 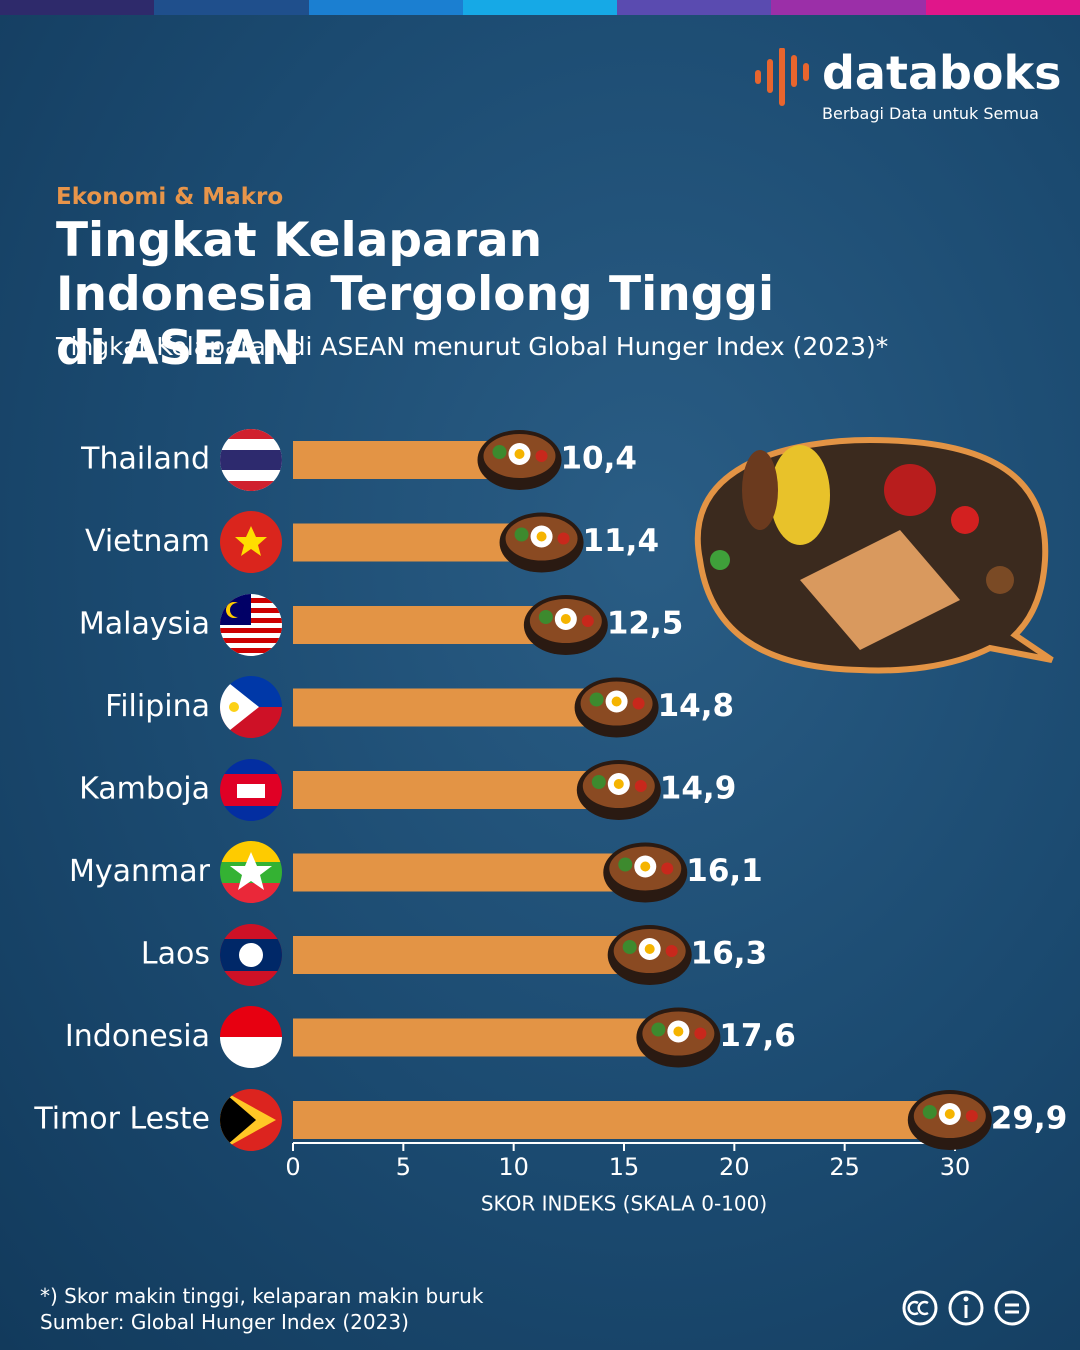 What do you see at coordinates (757, 1036) in the screenshot?
I see `value-label: 17,6` at bounding box center [757, 1036].